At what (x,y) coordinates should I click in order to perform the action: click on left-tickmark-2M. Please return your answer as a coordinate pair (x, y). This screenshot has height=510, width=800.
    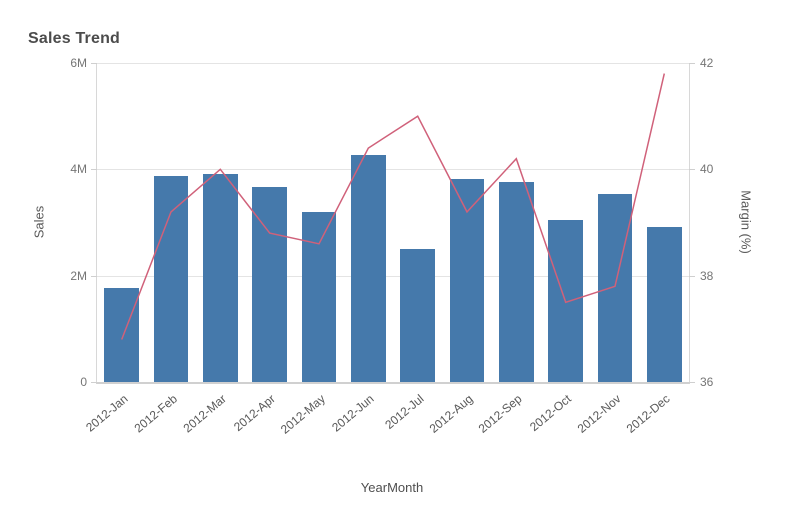
    Looking at the image, I should click on (94, 276).